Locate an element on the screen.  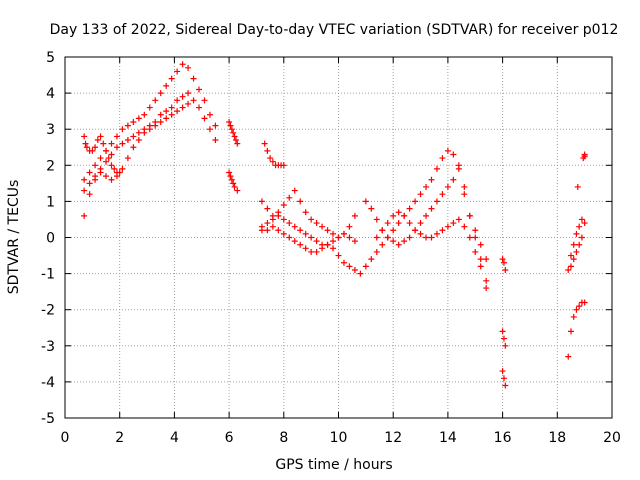
x-tick-label: 10 is located at coordinates (339, 438).